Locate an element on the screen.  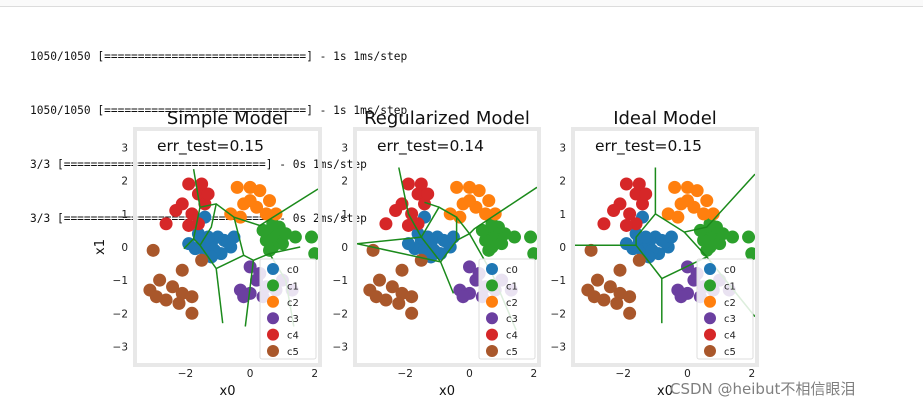
err-annotation: err_test=0.14 is located at coordinates (430, 146).